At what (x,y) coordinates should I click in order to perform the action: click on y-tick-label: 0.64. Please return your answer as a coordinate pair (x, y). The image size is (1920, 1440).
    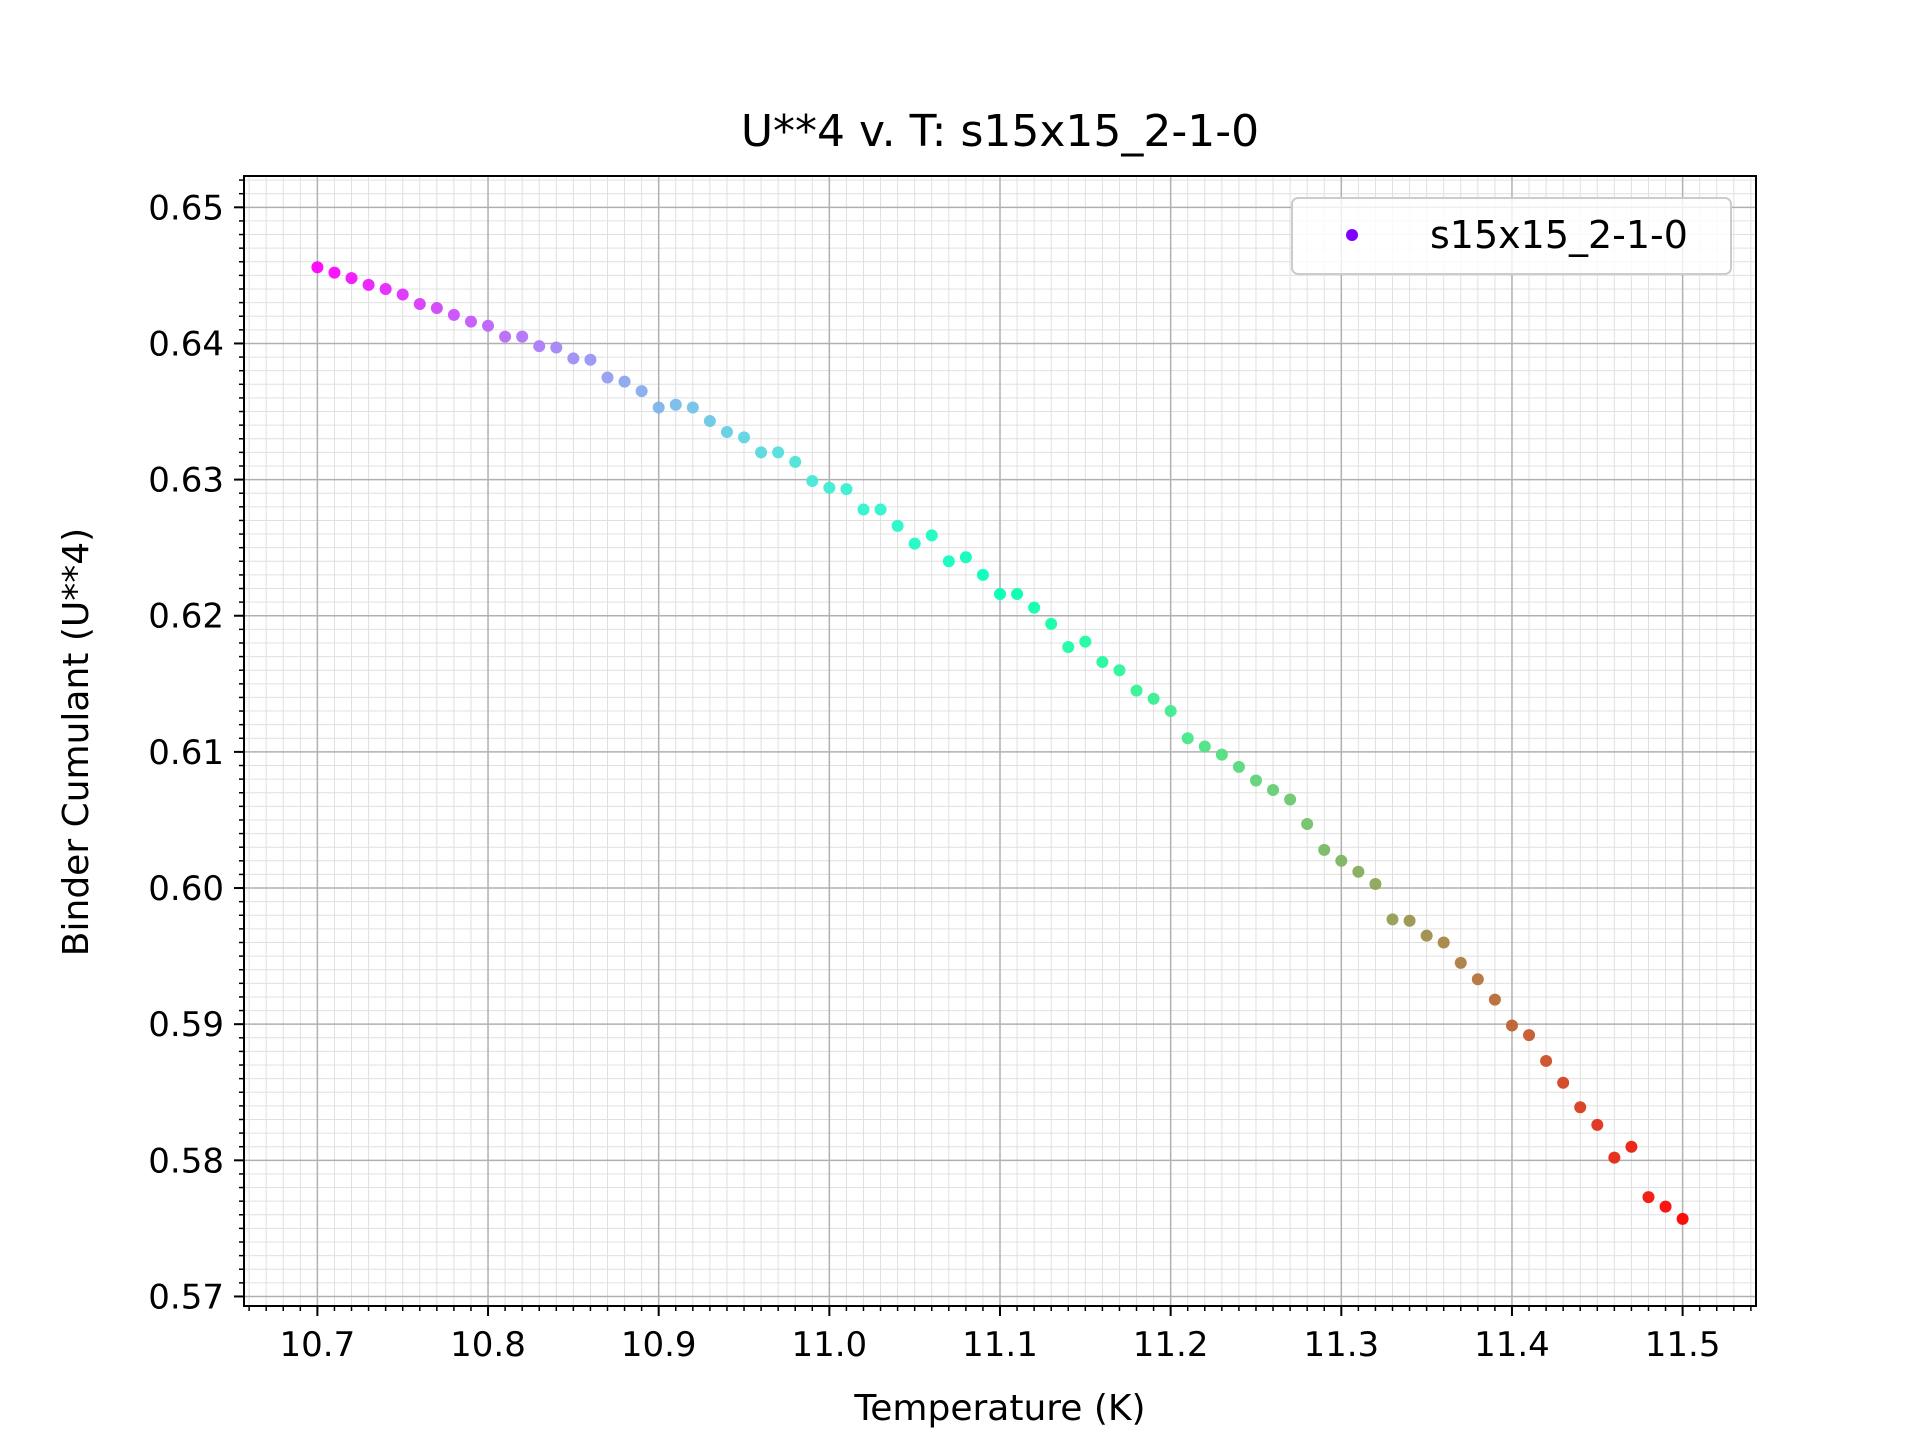
    Looking at the image, I should click on (186, 344).